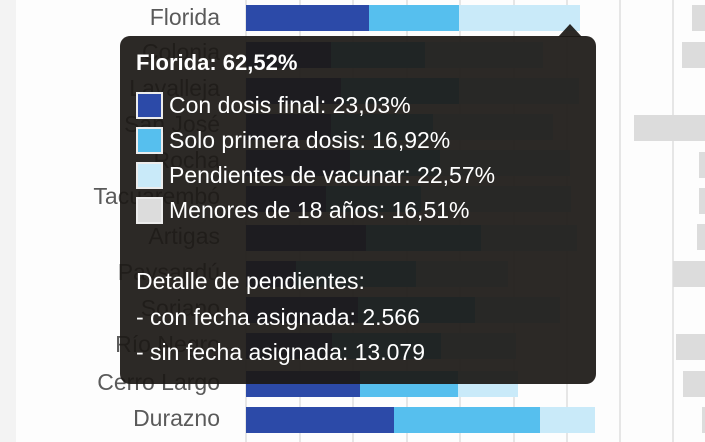 The height and width of the screenshot is (442, 705). Describe the element at coordinates (570, 30) in the screenshot. I see `tooltip-arrow` at that location.